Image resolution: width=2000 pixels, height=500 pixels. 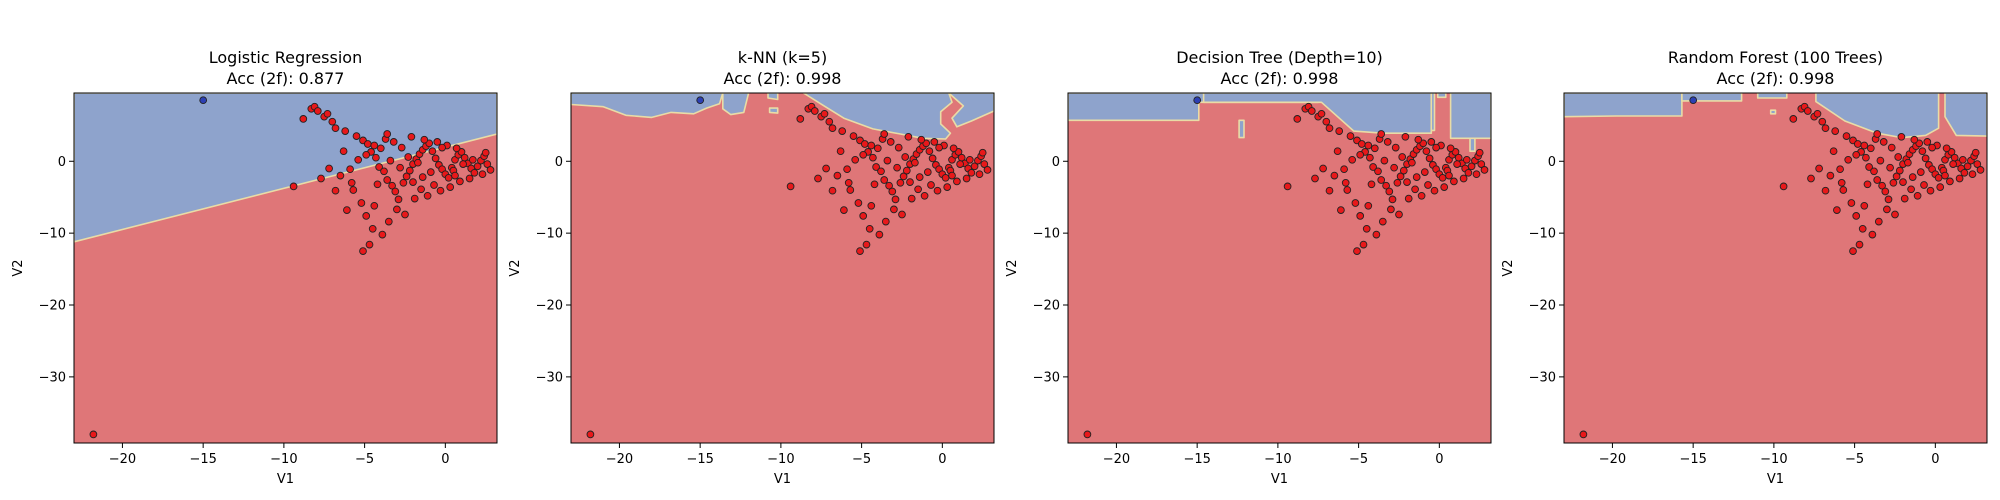 I want to click on x-tick-label: 0, so click(x=1935, y=459).